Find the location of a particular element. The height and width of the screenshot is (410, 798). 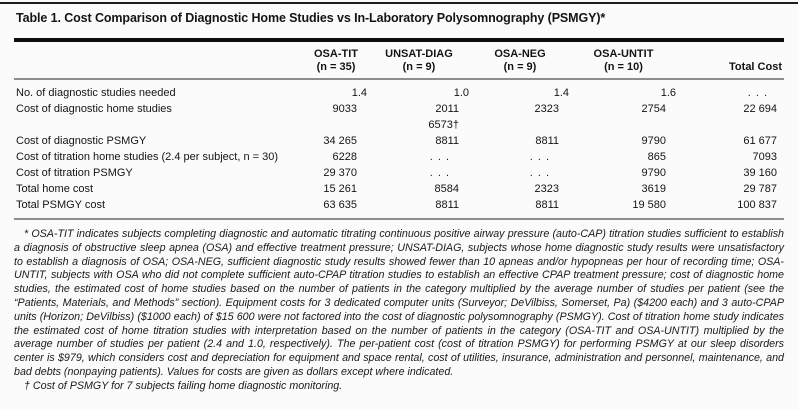

header-empty is located at coordinates (159, 61).